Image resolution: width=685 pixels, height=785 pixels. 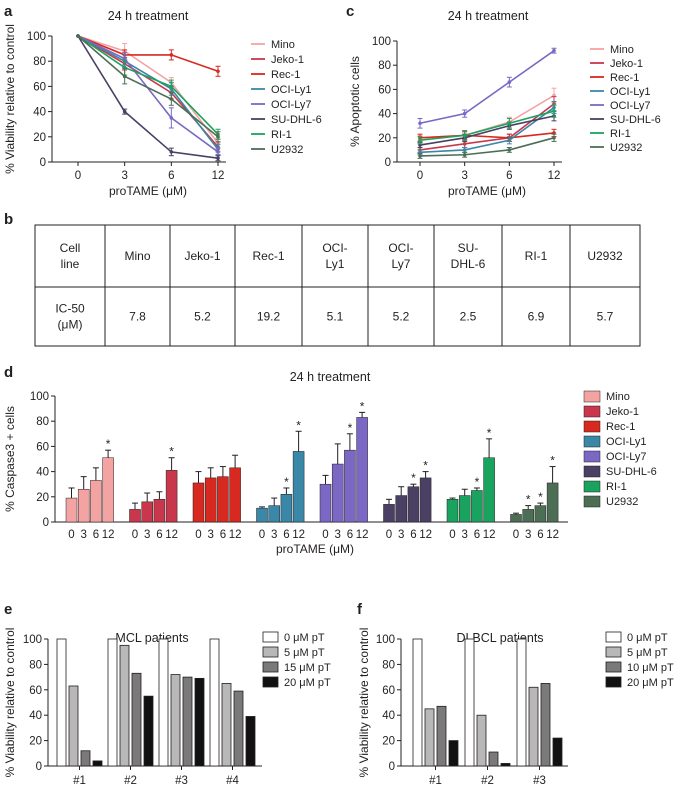 What do you see at coordinates (487, 191) in the screenshot?
I see `panel-c-x-axis-label: proTAME (μM)` at bounding box center [487, 191].